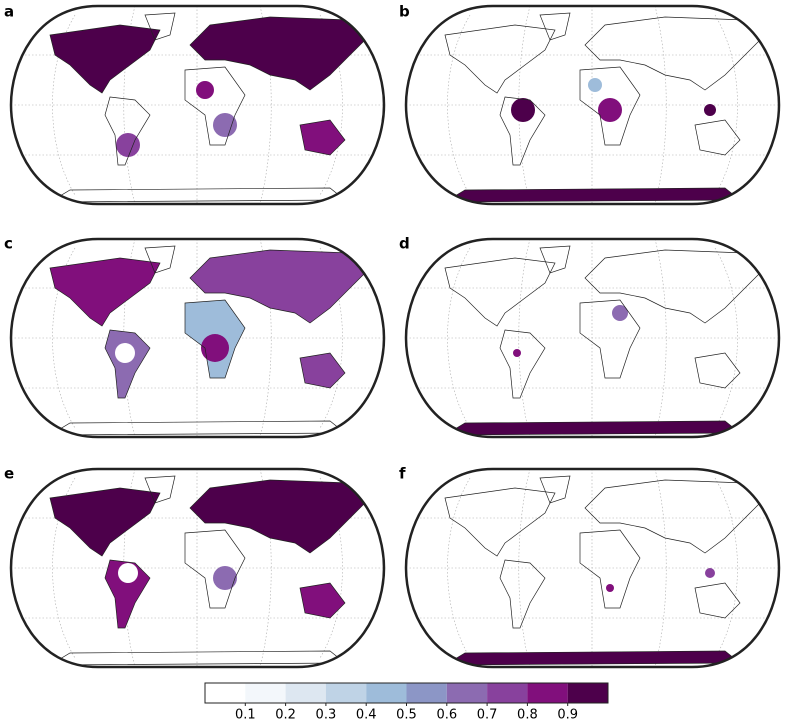 This screenshot has height=725, width=787. I want to click on colorbar-tick-label: 0.5, so click(406, 715).